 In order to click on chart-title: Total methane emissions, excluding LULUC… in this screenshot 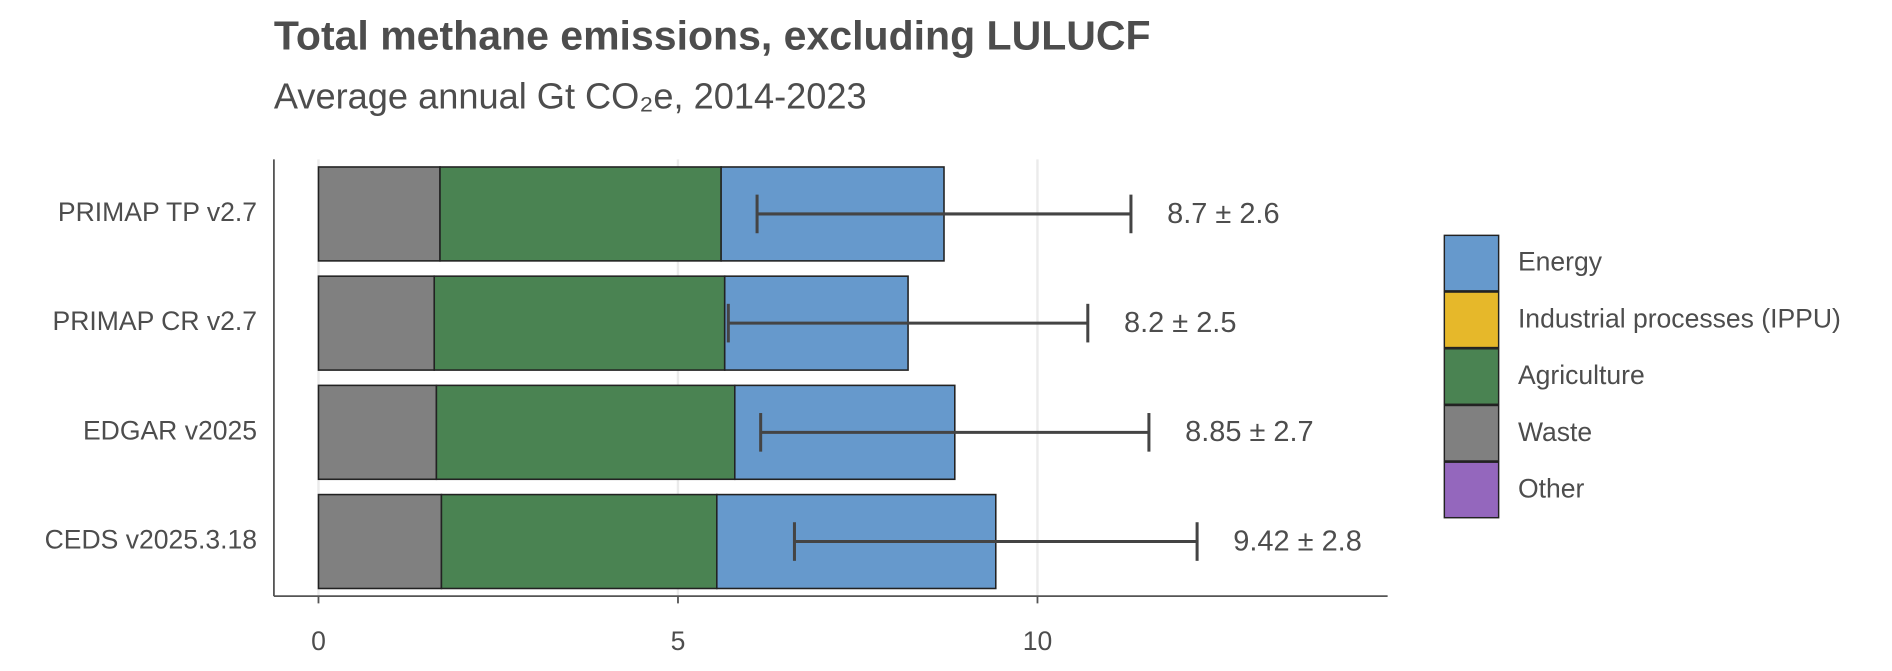, I will do `click(712, 35)`.